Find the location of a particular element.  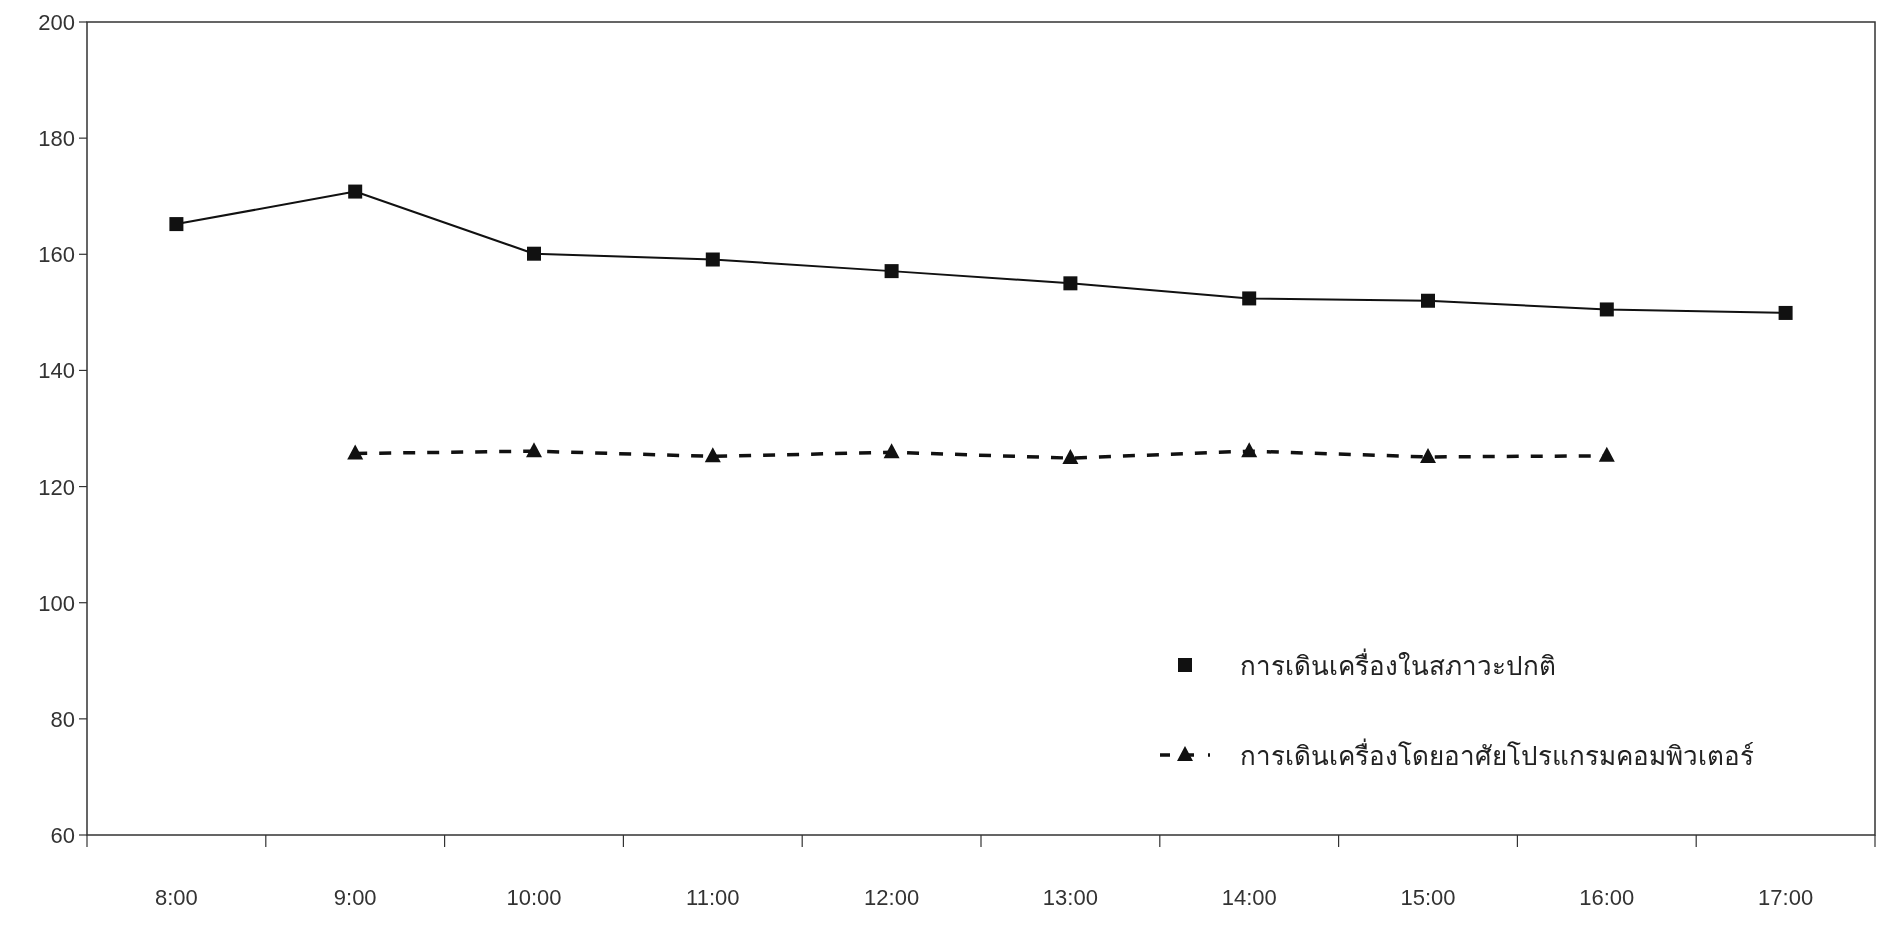

y-tick-label: 120 is located at coordinates (56, 487).